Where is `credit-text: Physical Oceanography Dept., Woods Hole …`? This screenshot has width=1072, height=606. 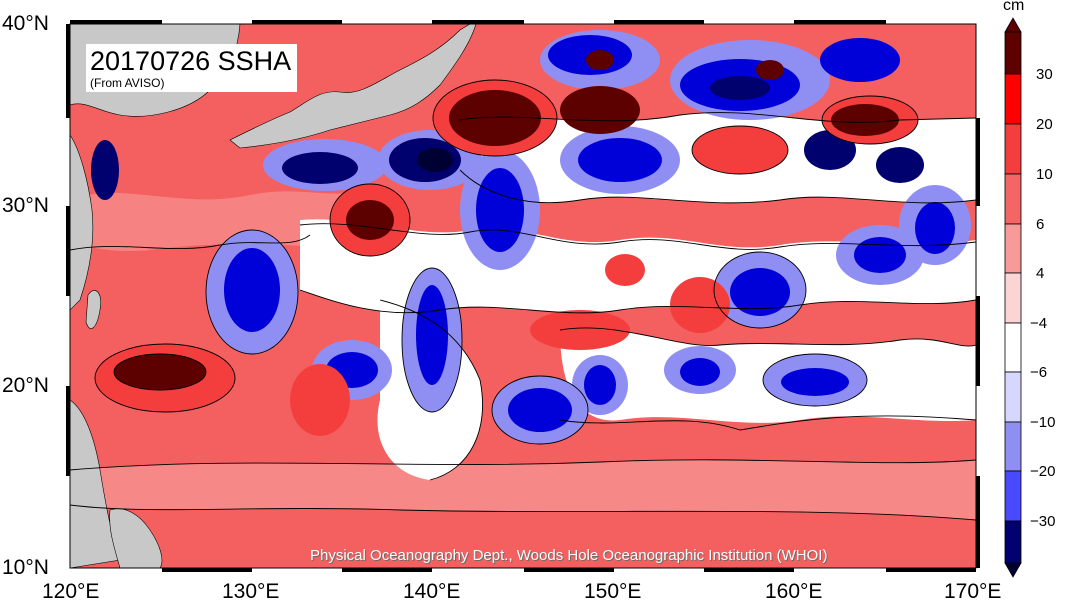 credit-text: Physical Oceanography Dept., Woods Hole … is located at coordinates (569, 555).